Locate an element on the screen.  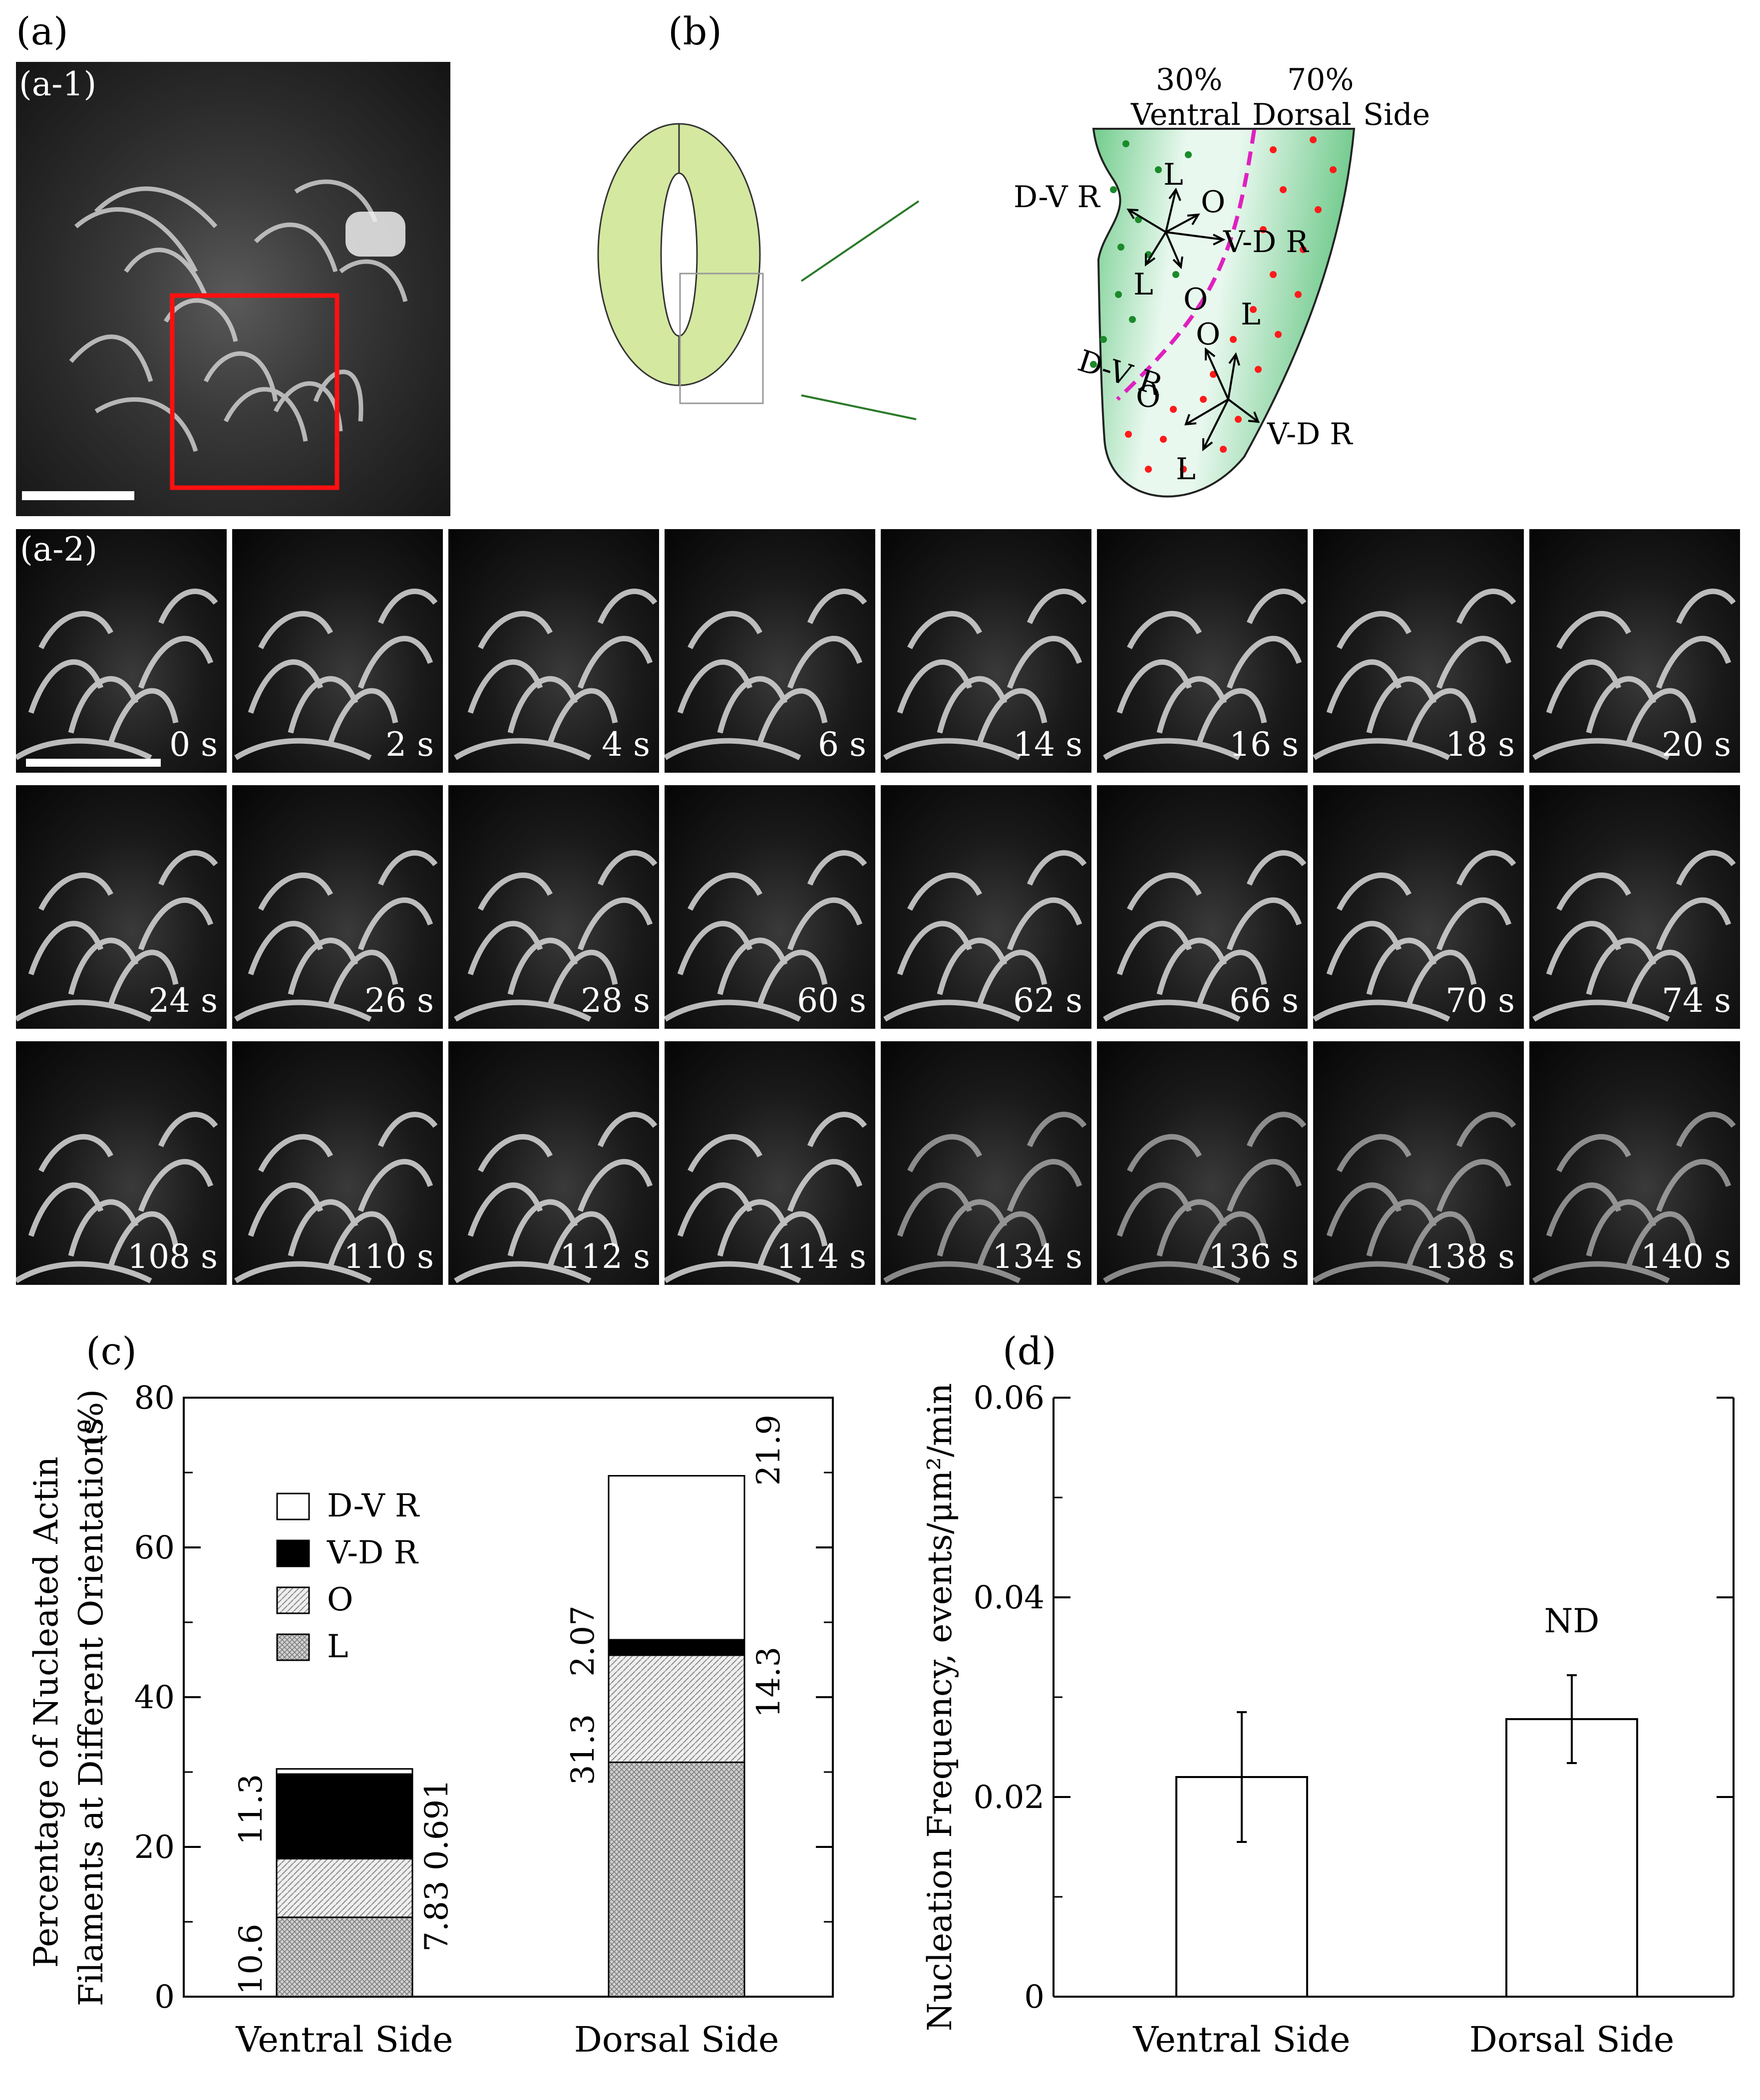
boundary-line is located at coordinates (1186, 265).